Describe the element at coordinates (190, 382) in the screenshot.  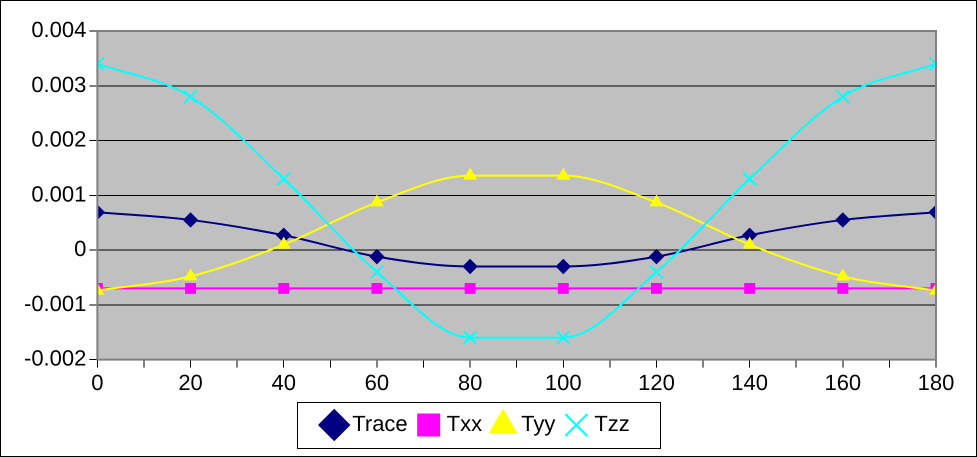
I see `x-tick-label: 20` at that location.